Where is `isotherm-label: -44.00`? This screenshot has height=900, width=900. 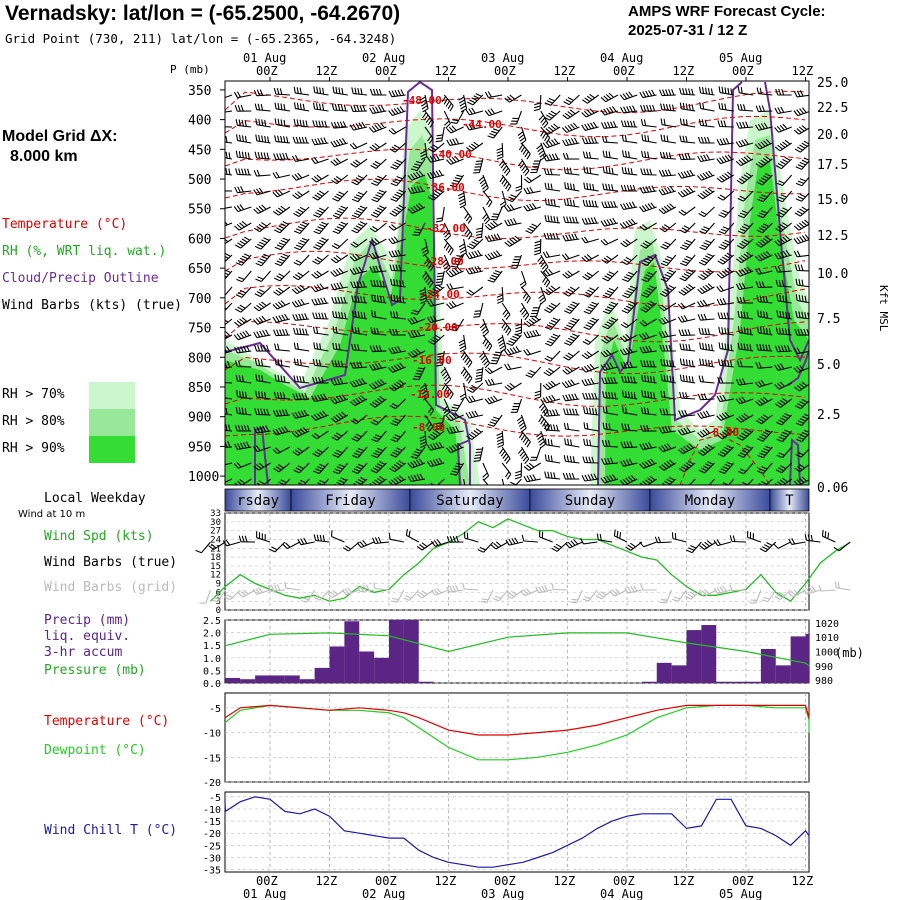 isotherm-label: -44.00 is located at coordinates (482, 124).